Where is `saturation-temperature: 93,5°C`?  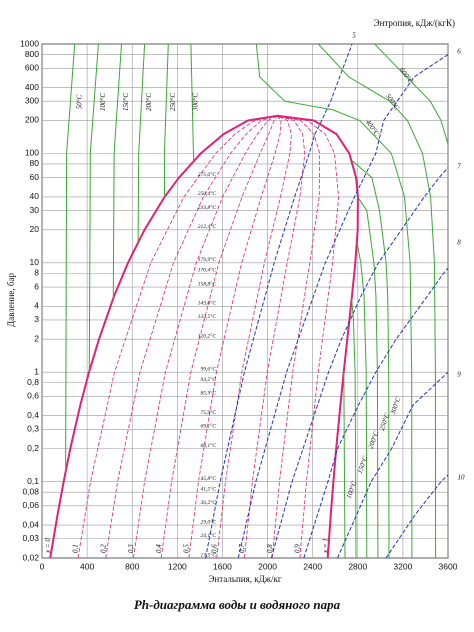
saturation-temperature: 93,5°C is located at coordinates (209, 379).